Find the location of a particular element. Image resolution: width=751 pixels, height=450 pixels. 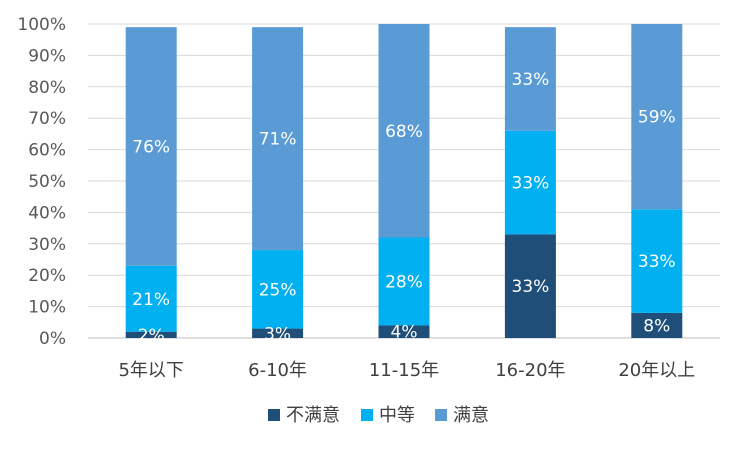

y-tick-label: 90% is located at coordinates (47, 56).